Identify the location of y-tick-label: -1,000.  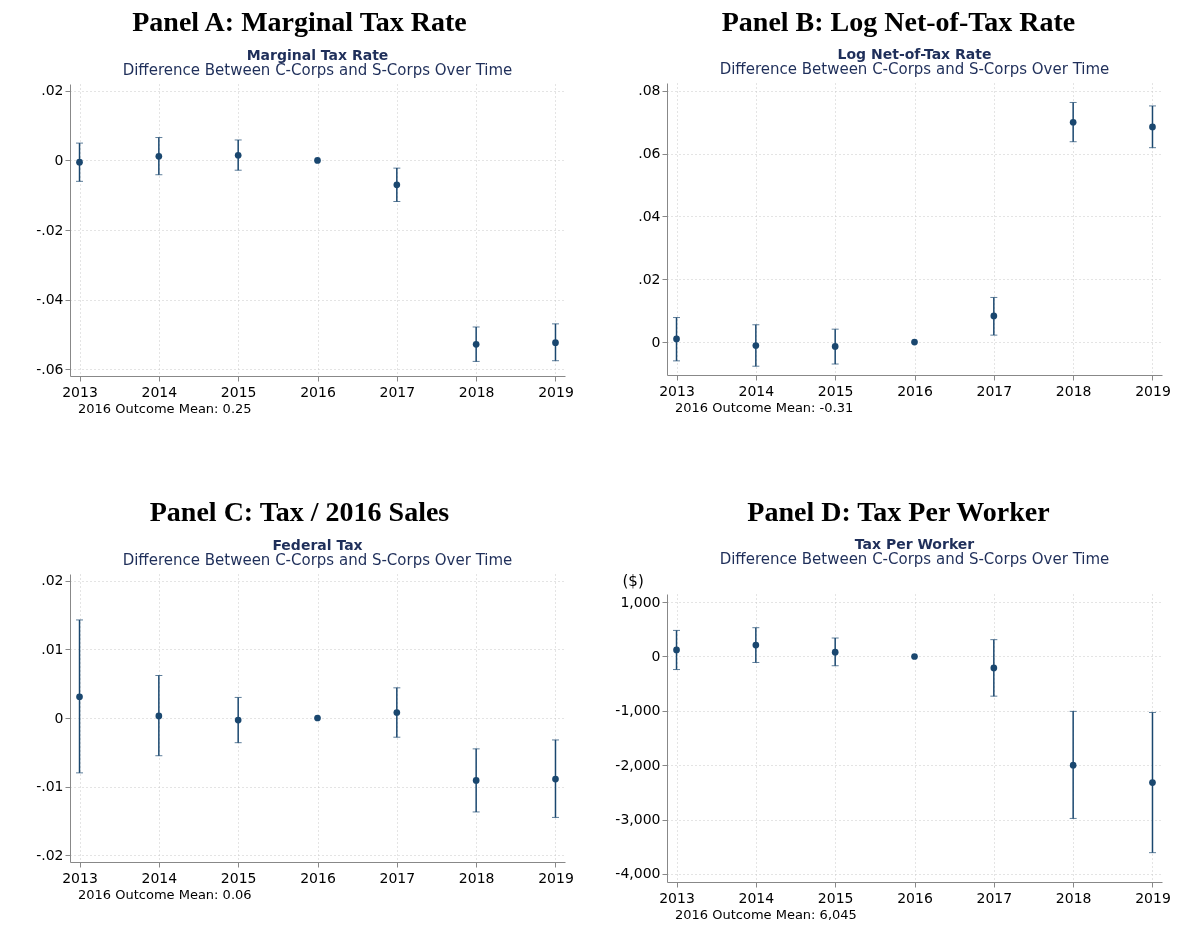
(638, 710).